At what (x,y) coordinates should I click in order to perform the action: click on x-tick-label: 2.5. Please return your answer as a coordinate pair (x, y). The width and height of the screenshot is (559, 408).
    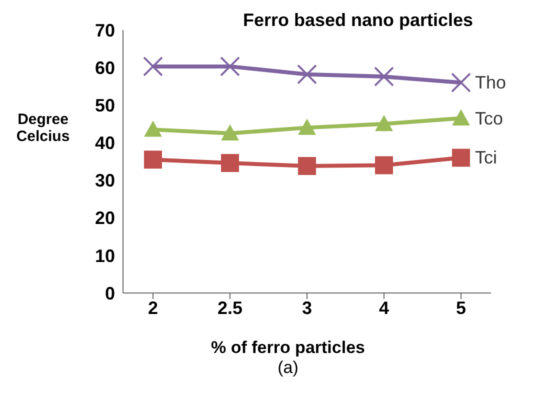
    Looking at the image, I should click on (230, 308).